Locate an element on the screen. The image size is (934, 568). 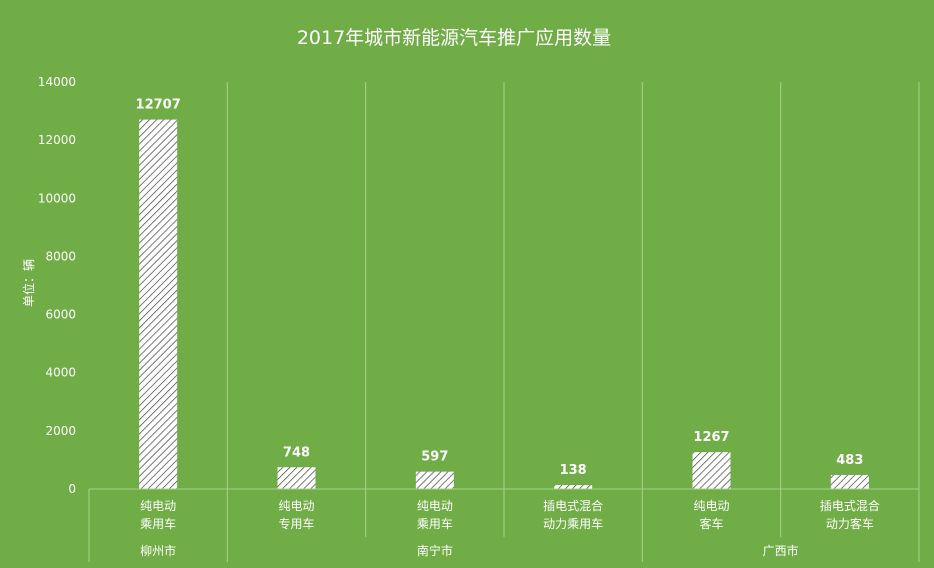
y-tick-label: 10000 is located at coordinates (57, 198).